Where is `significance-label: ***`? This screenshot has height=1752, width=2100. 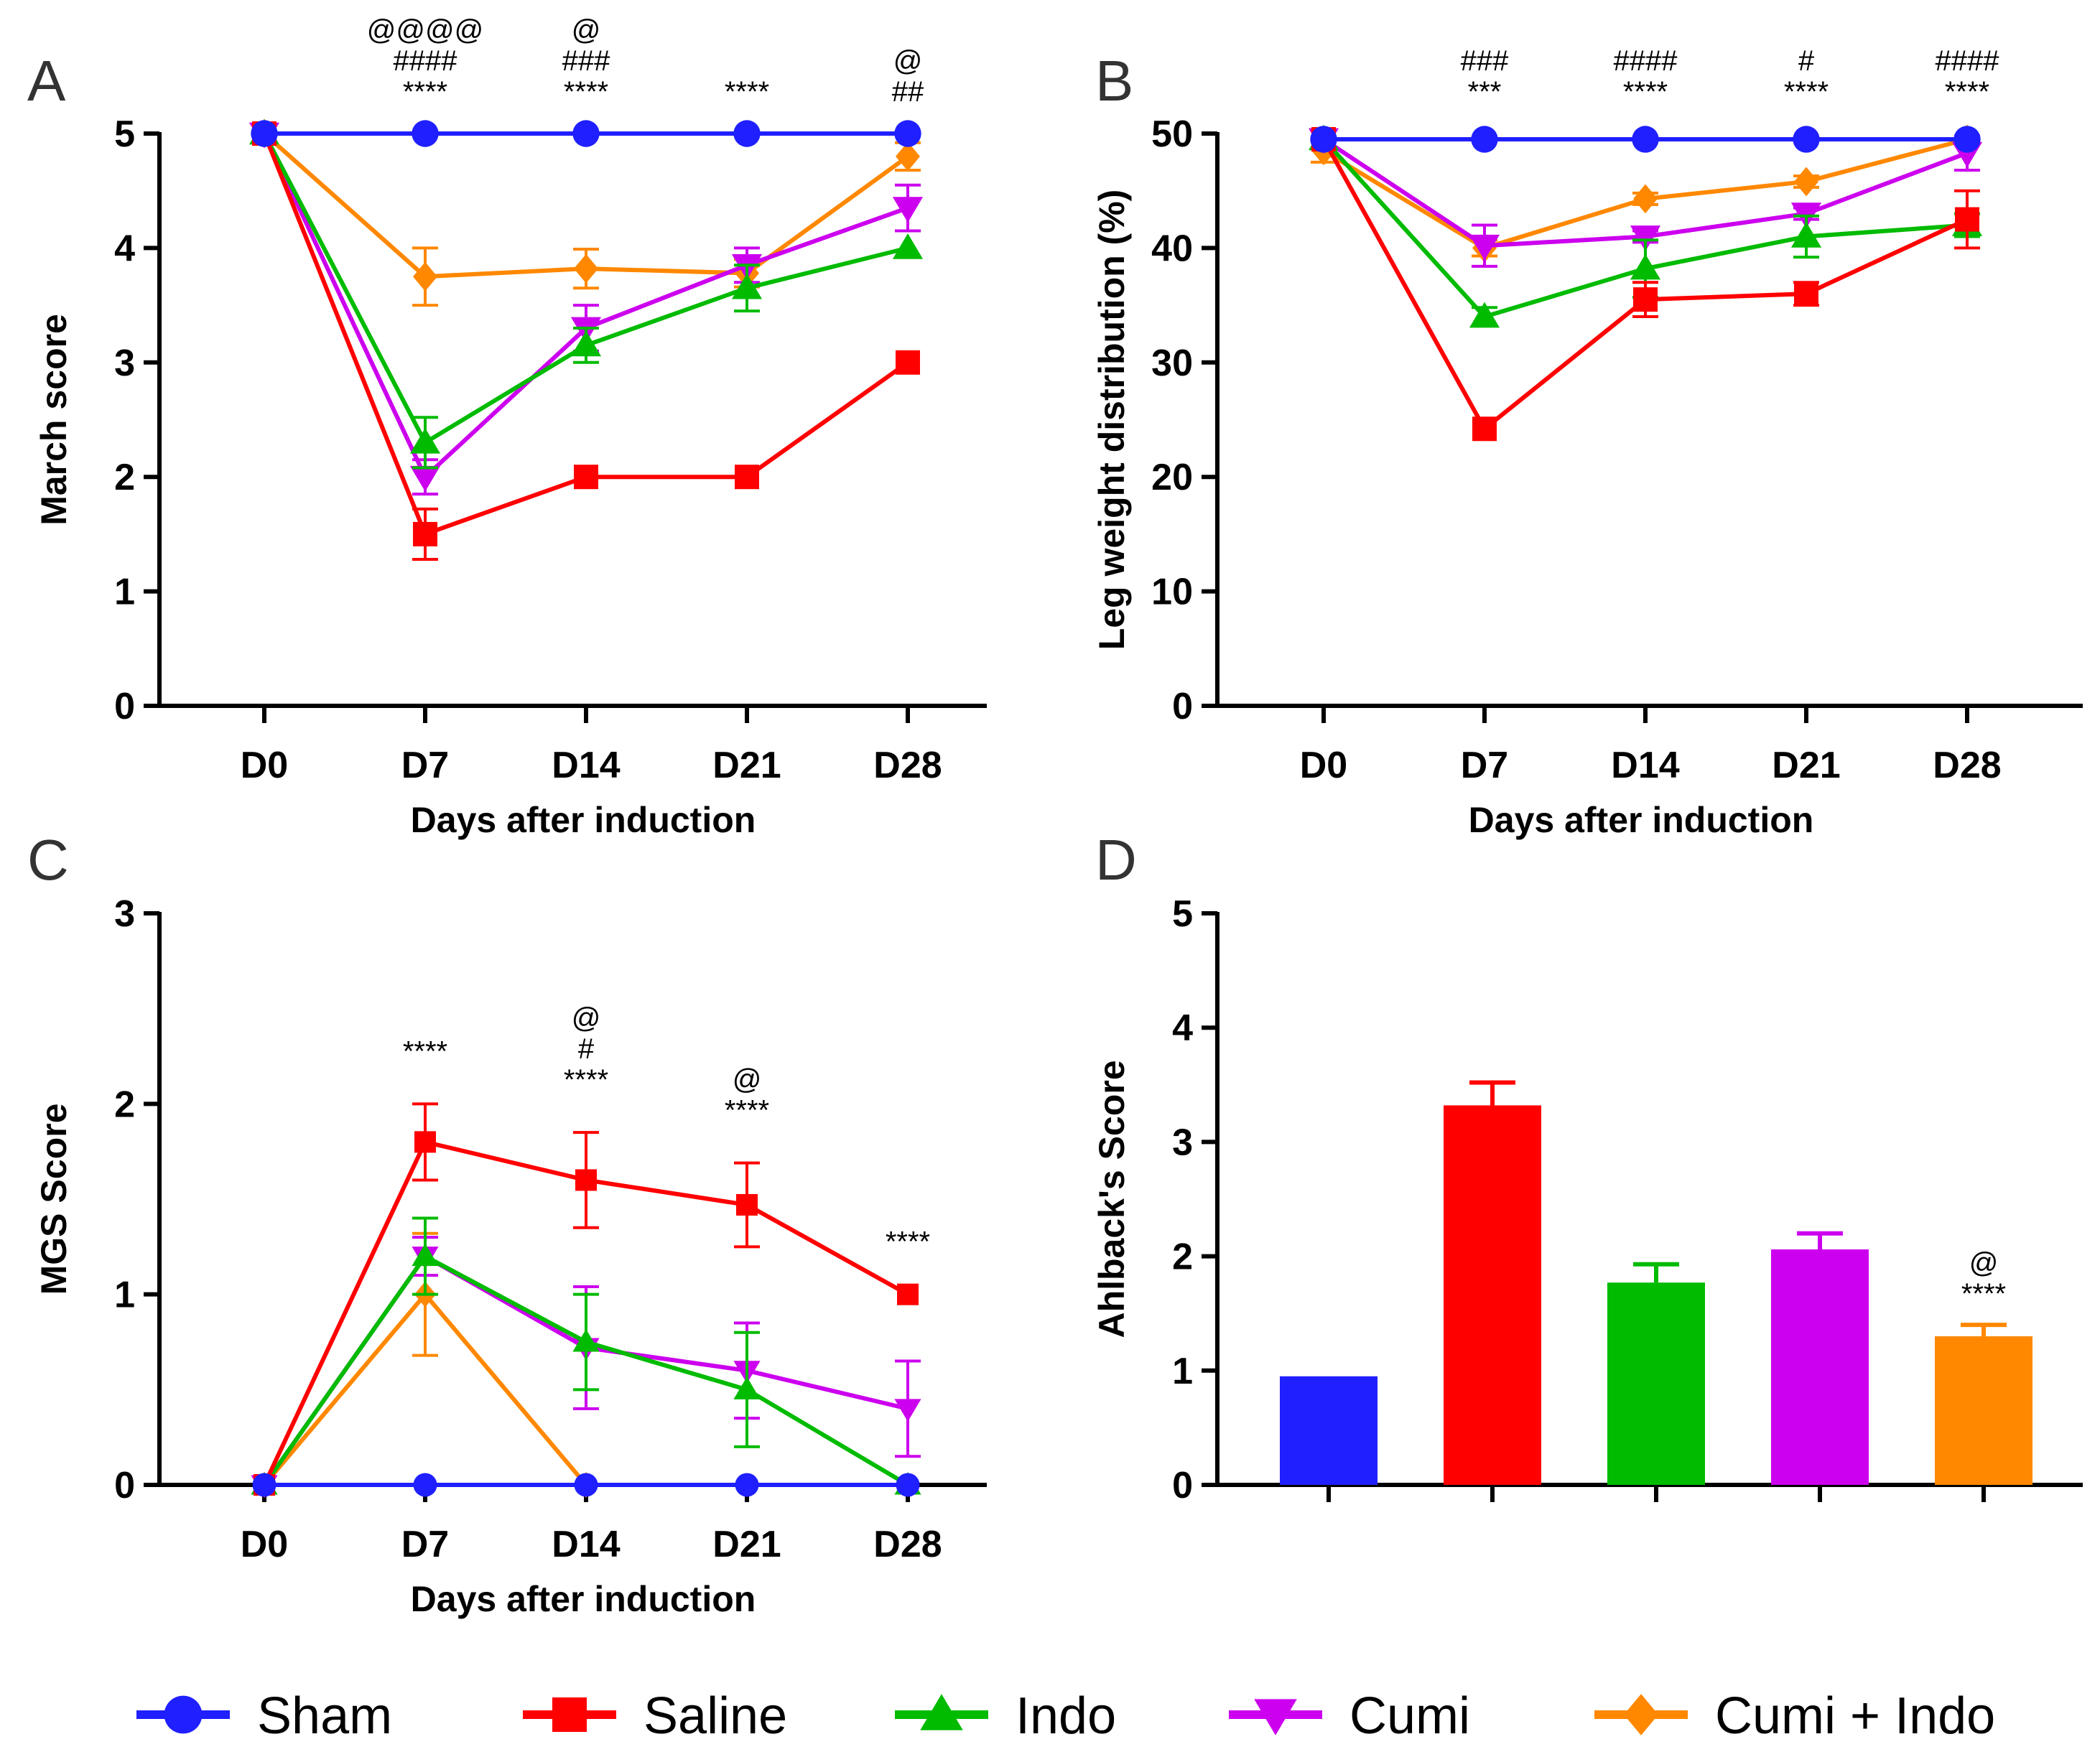
significance-label: *** is located at coordinates (1485, 92).